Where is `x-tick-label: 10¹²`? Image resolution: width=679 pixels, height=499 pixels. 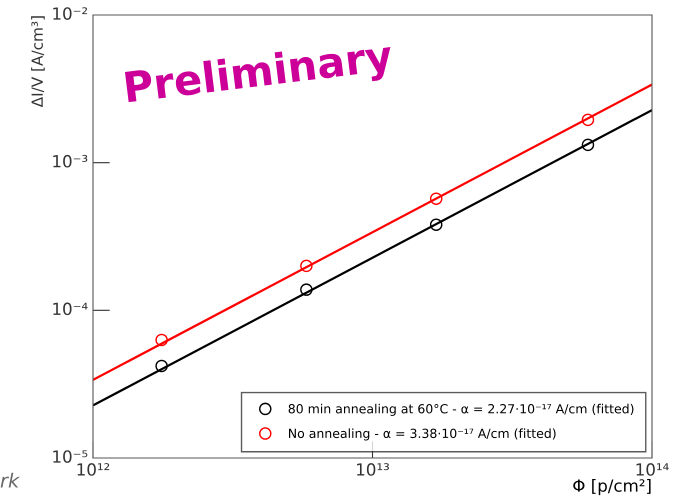
x-tick-label: 10¹² is located at coordinates (94, 469).